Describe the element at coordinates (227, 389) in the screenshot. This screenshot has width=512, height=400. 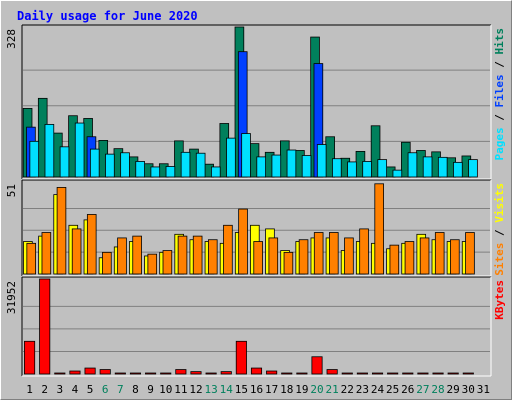
I see `x-tick-label-day-14: 14` at that location.